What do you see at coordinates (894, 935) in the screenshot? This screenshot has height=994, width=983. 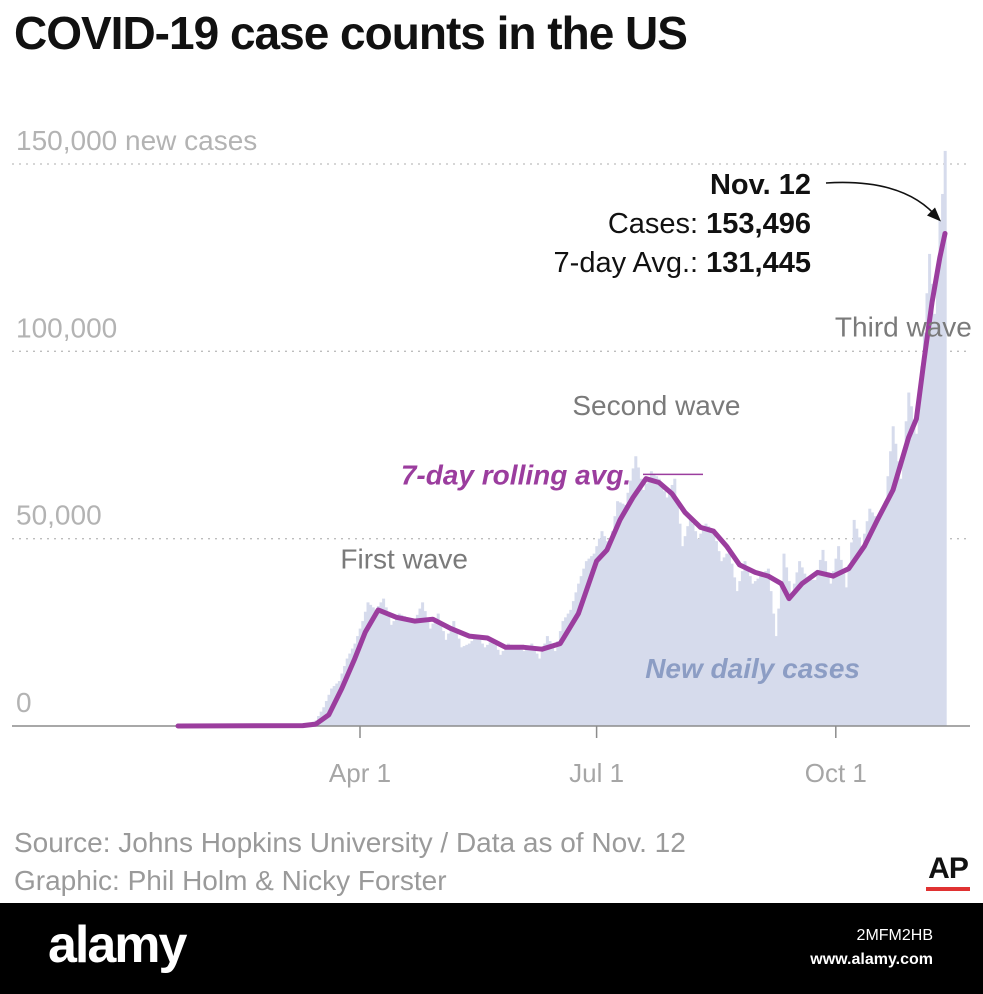 I see `image-id: 2MFM2HB` at bounding box center [894, 935].